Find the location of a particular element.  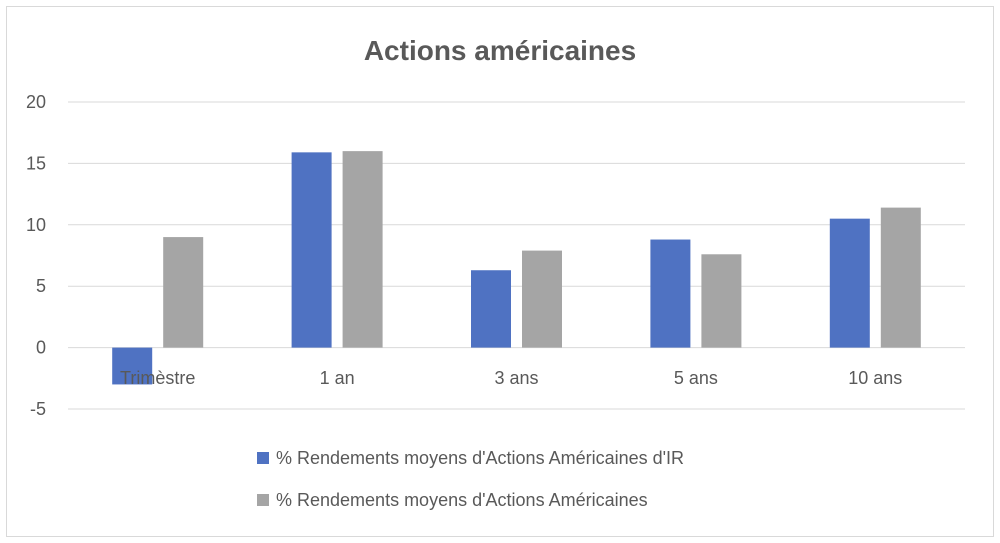

y-axis-ticks: 20 15 10 5 0 -5 is located at coordinates (36, 255).